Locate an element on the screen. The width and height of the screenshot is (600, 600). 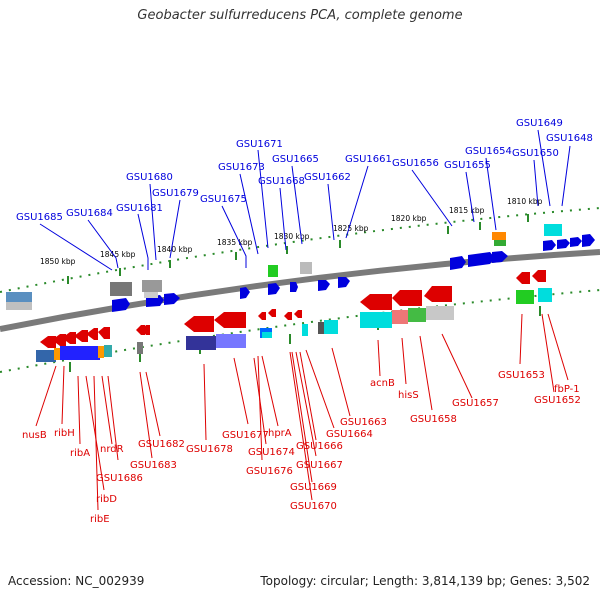
gene-label: GSU1683 is located at coordinates (153, 465).